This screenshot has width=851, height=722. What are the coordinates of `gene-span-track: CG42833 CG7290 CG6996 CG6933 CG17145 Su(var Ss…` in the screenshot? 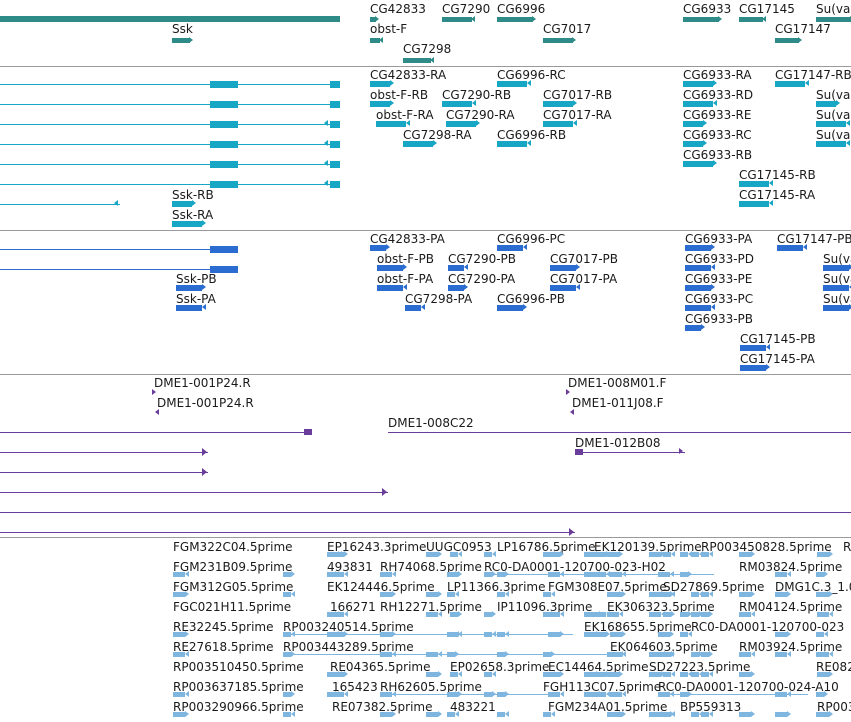 It's located at (425, 33).